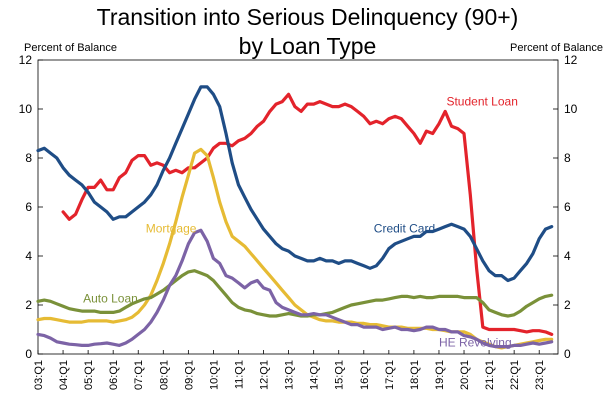 Image resolution: width=615 pixels, height=401 pixels. What do you see at coordinates (28, 305) in the screenshot?
I see `y-tick-label-left: 2` at bounding box center [28, 305].